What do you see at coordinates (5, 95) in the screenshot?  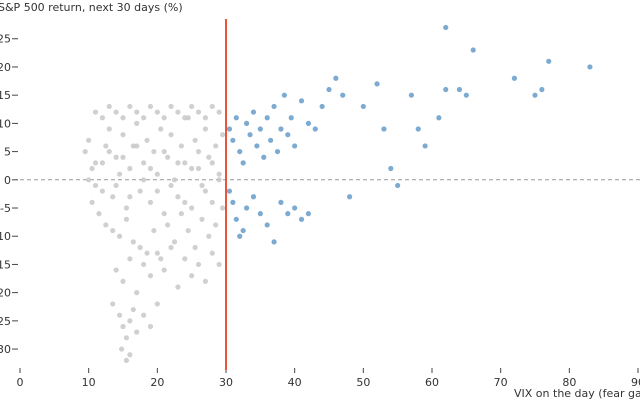 I see `y-tick-label: 15` at bounding box center [5, 95].